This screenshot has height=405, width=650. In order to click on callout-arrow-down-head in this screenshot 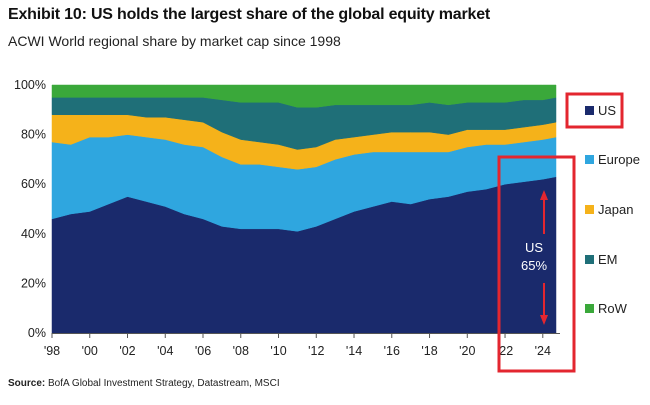, I will do `click(544, 320)`.